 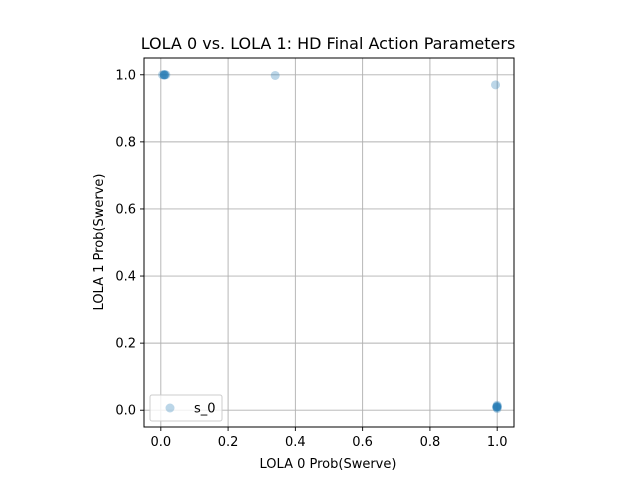 I want to click on legend-label: s_0, so click(x=205, y=409).